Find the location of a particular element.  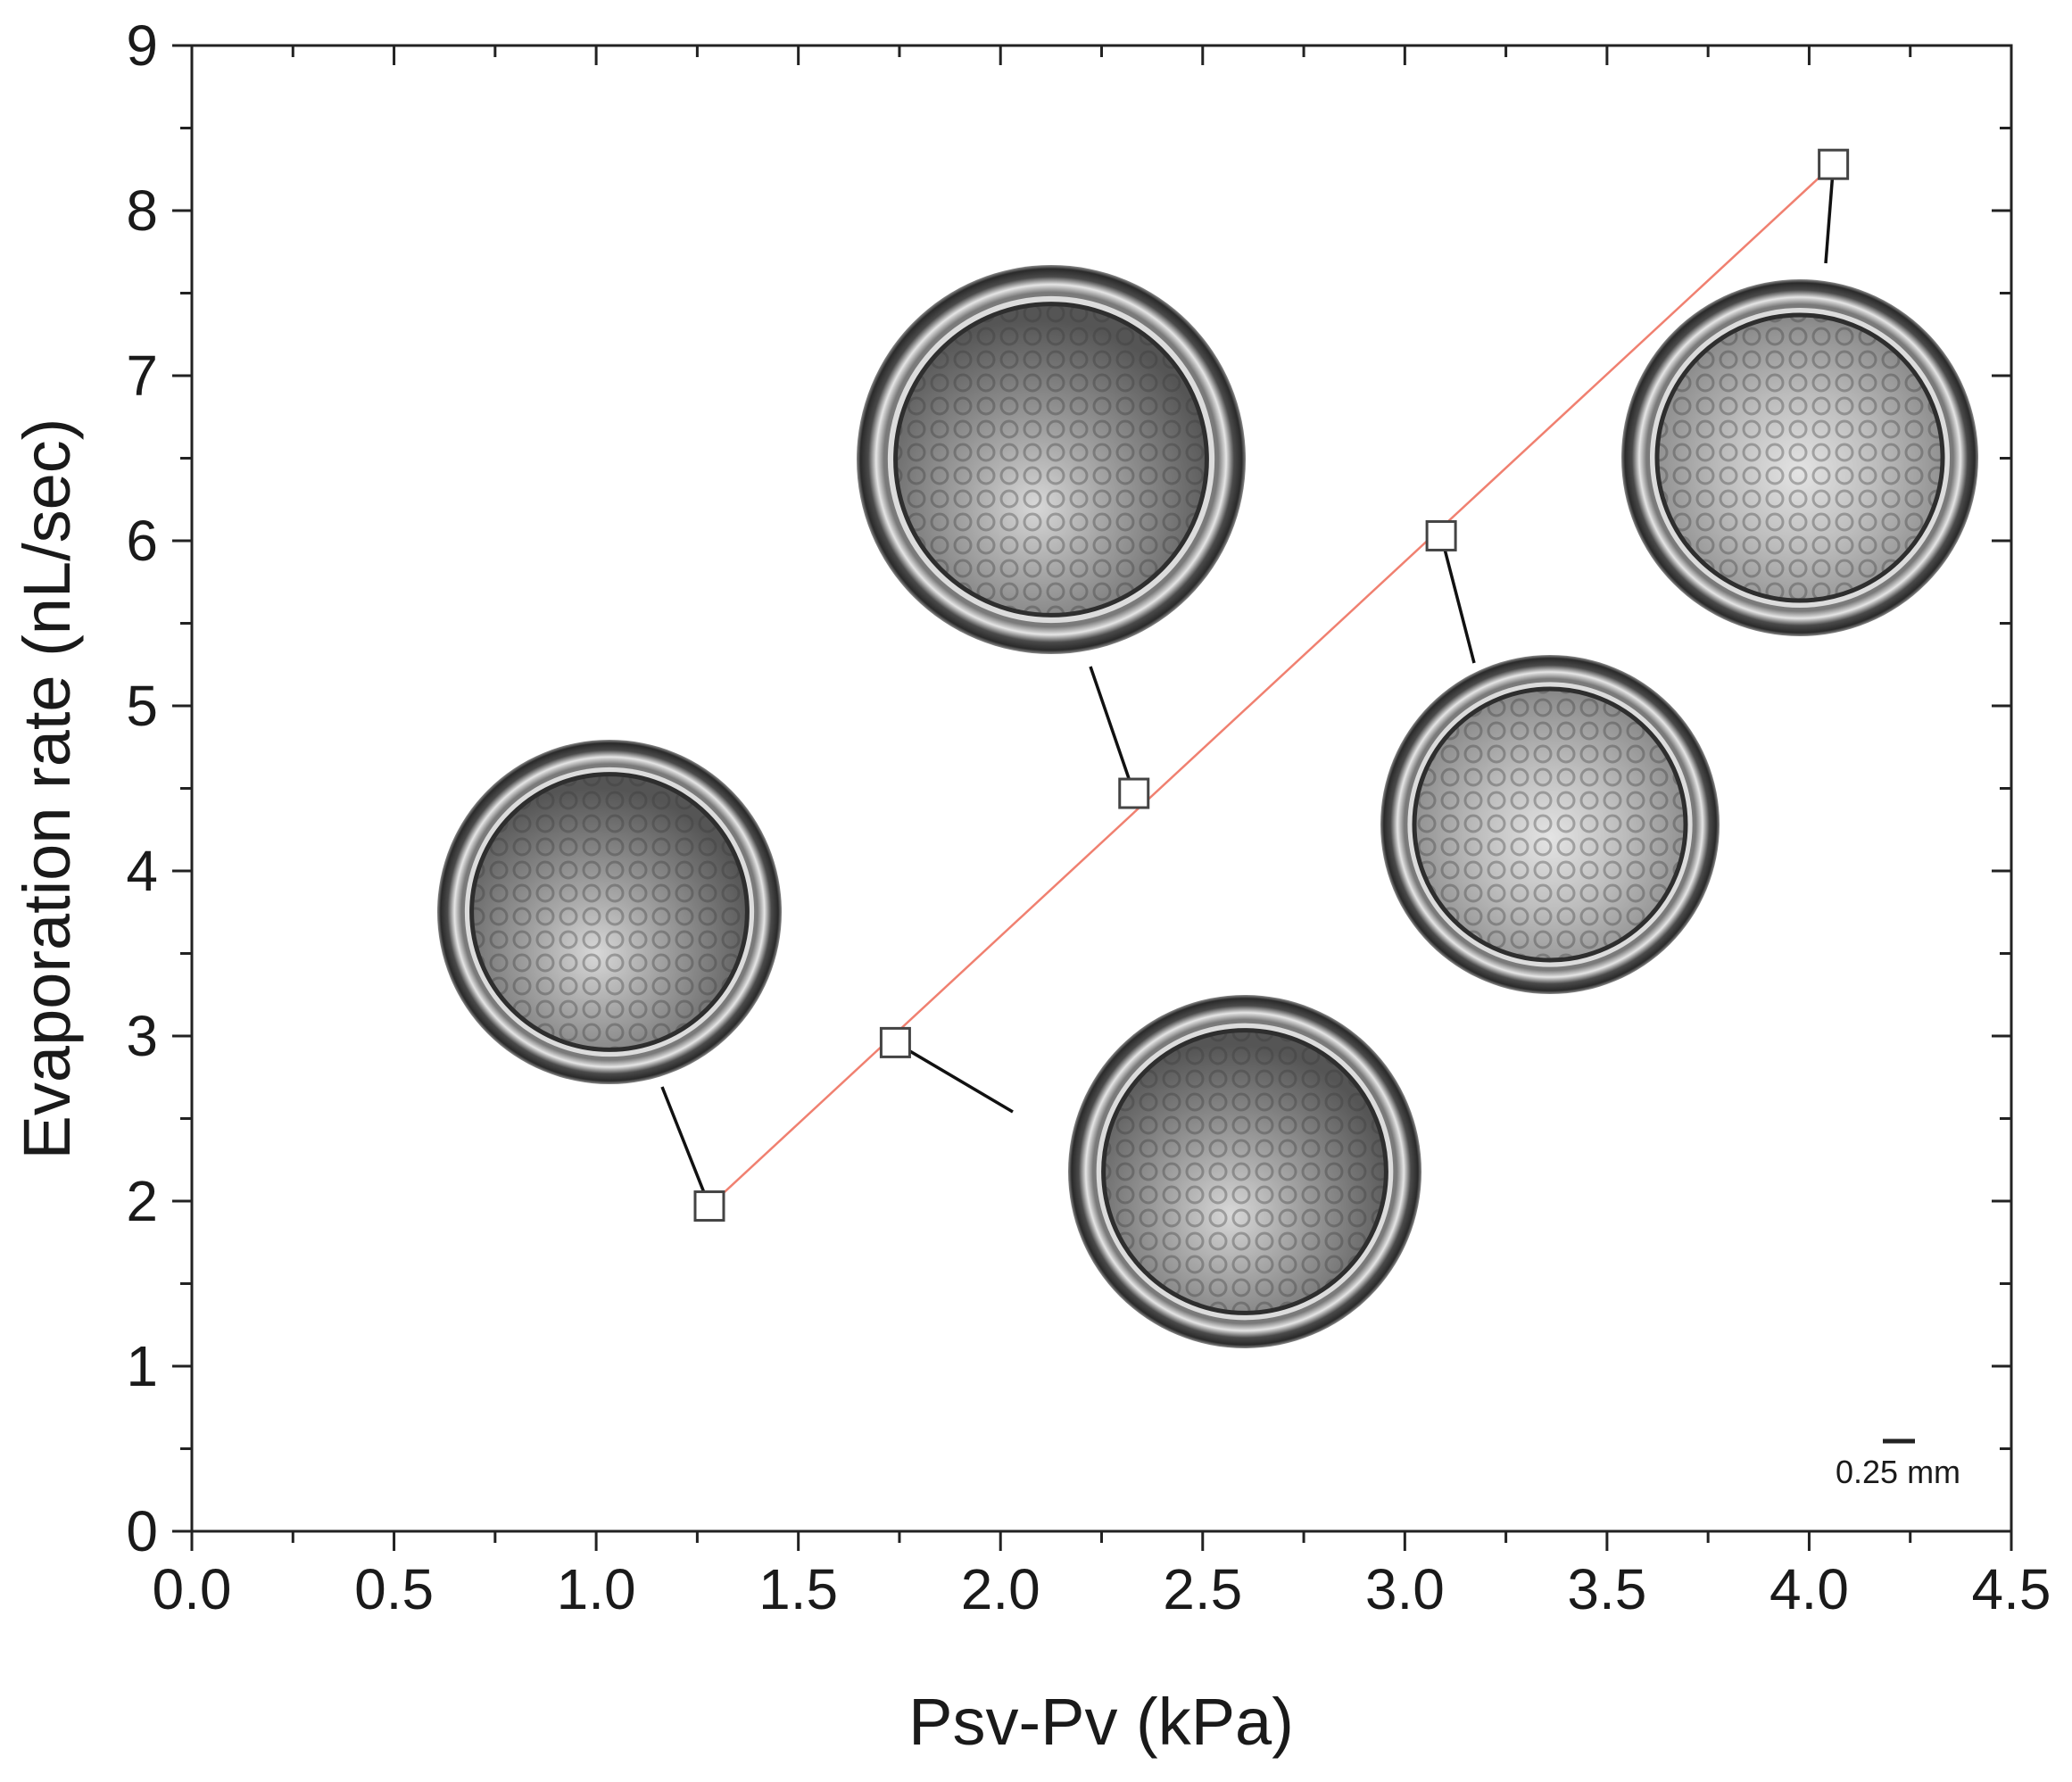

y-tick-label: 3 is located at coordinates (142, 1036).